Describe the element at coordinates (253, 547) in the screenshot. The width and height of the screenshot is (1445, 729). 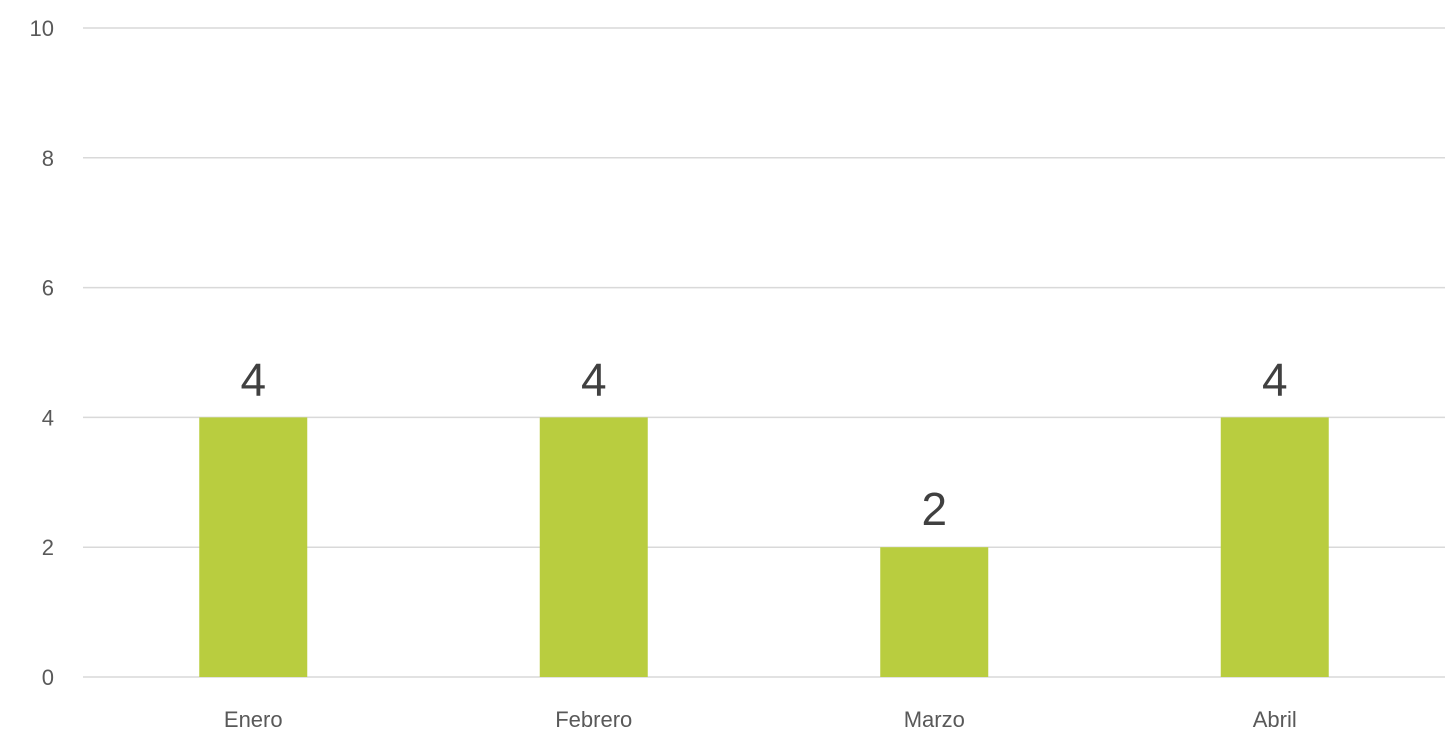
I see `bar-enero` at that location.